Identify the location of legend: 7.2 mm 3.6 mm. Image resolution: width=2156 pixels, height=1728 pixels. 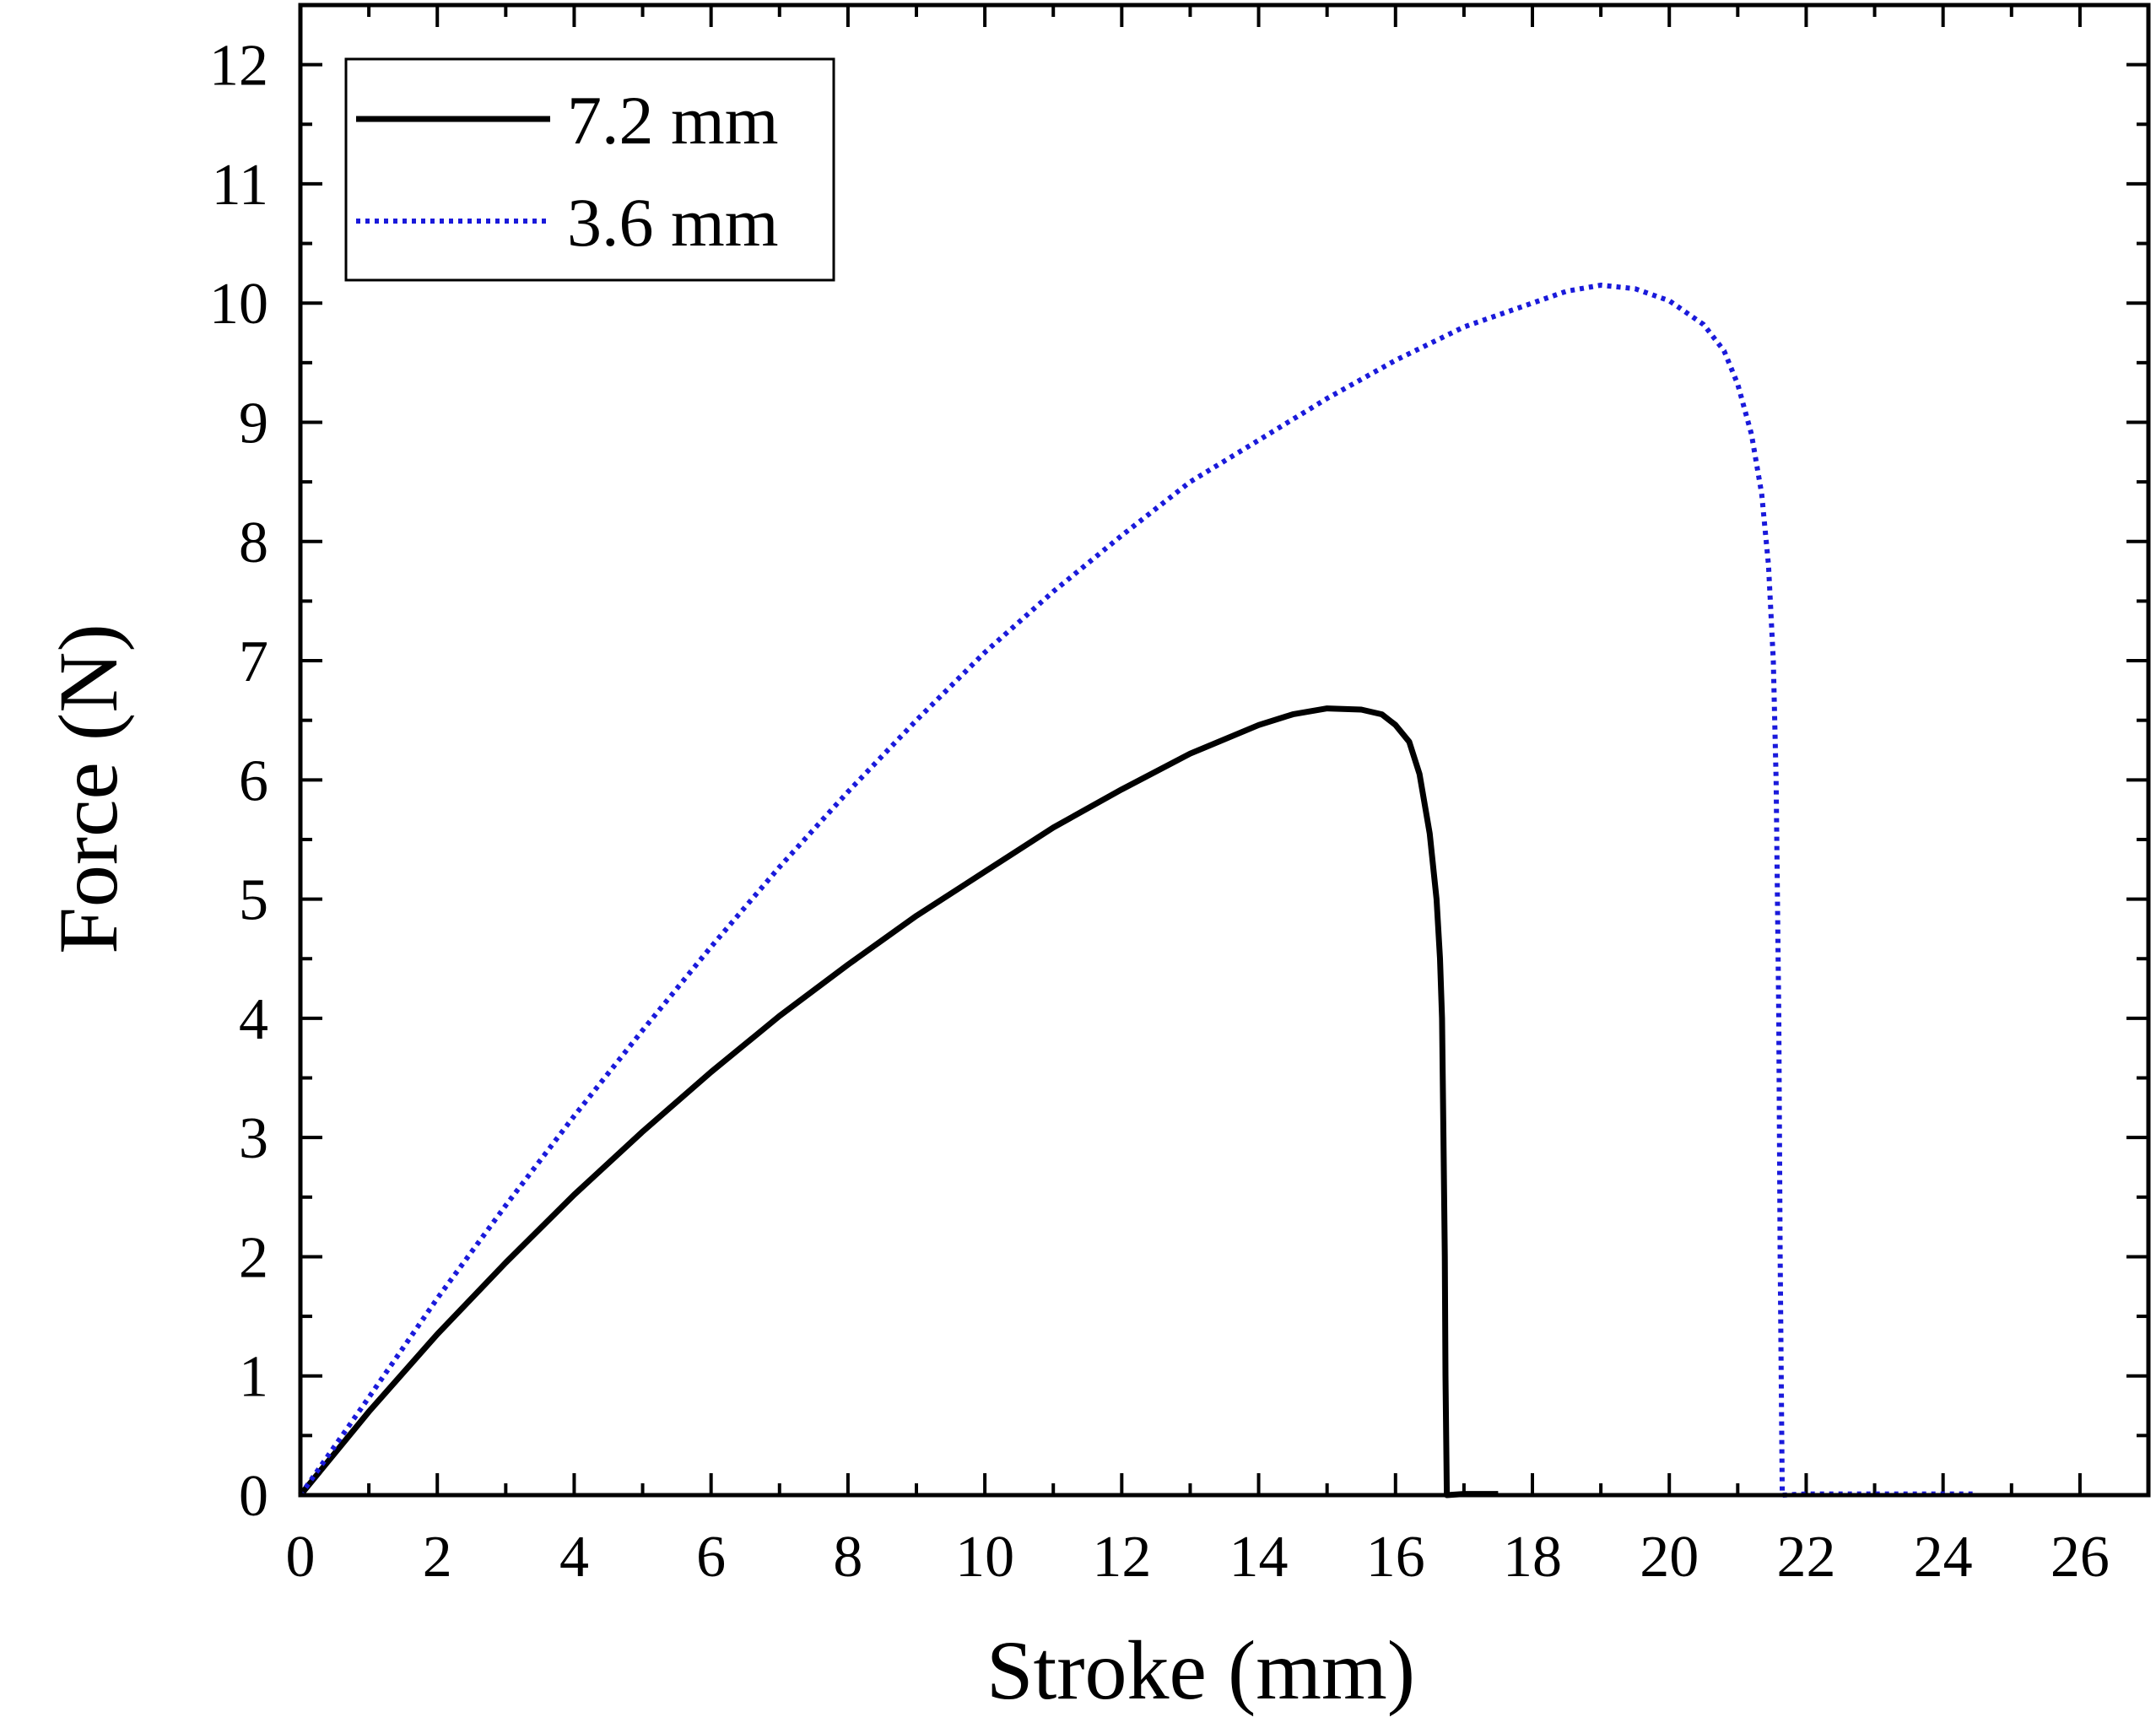
(589, 169).